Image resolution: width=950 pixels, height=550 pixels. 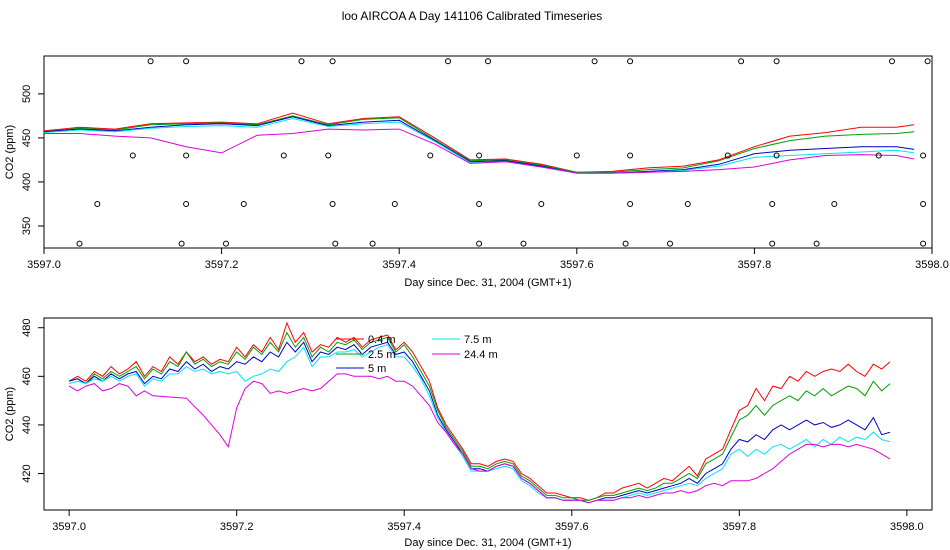 I want to click on series-line-5-m, so click(x=479, y=145).